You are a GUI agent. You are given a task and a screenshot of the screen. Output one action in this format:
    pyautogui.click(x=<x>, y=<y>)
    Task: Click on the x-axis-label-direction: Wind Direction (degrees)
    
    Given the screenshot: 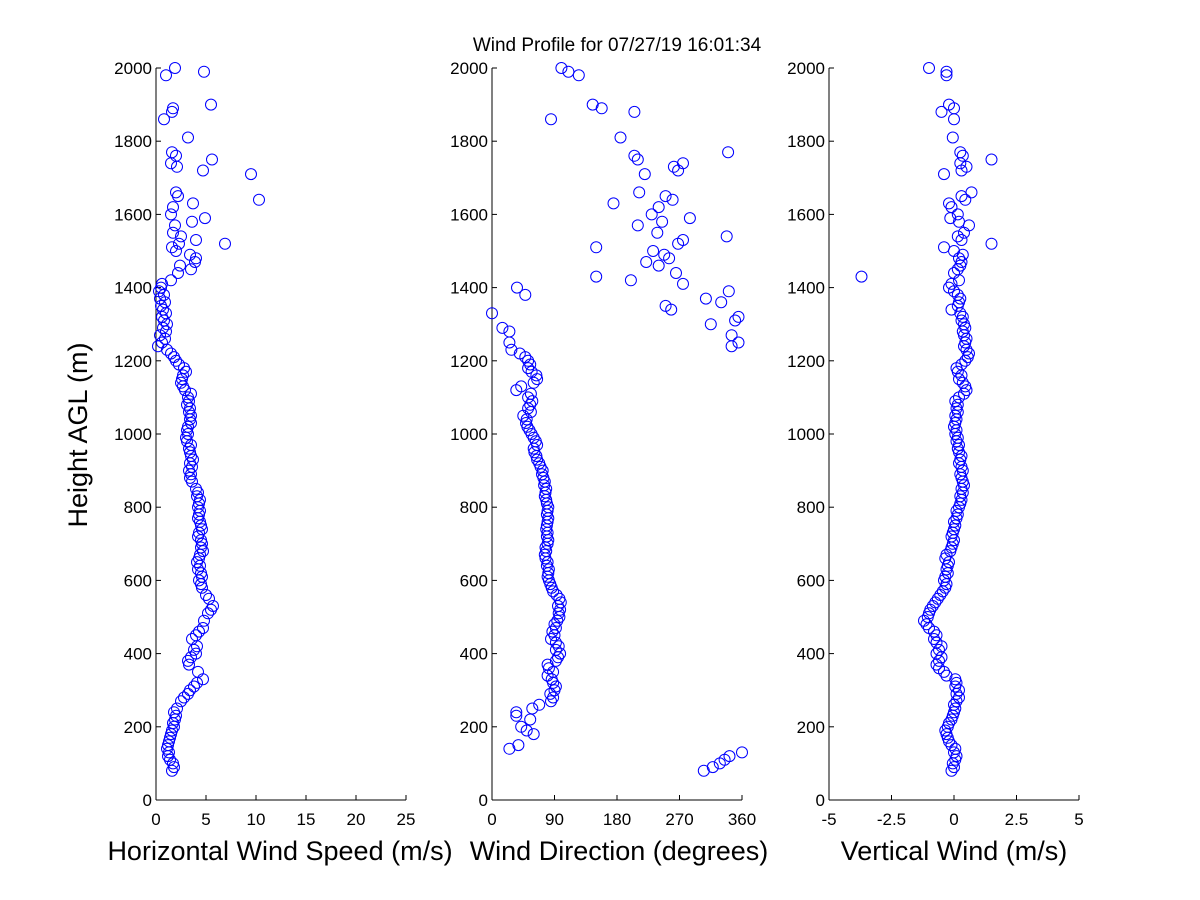 What is the action you would take?
    pyautogui.click(x=619, y=851)
    